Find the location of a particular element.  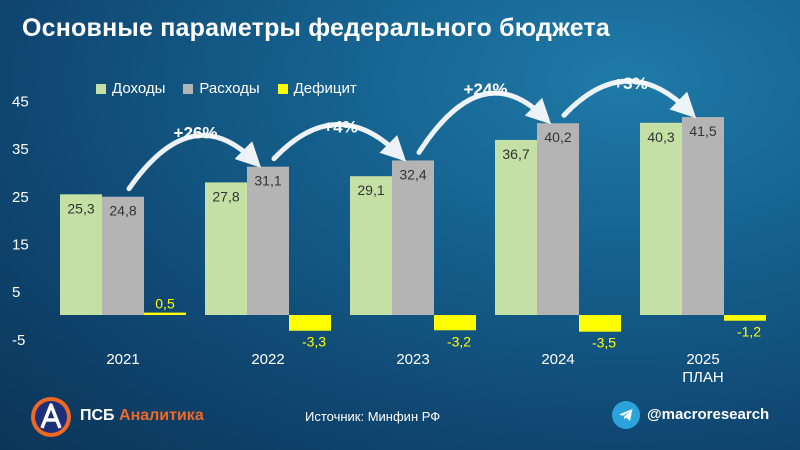

x-tick-label: 2024 is located at coordinates (557, 359).